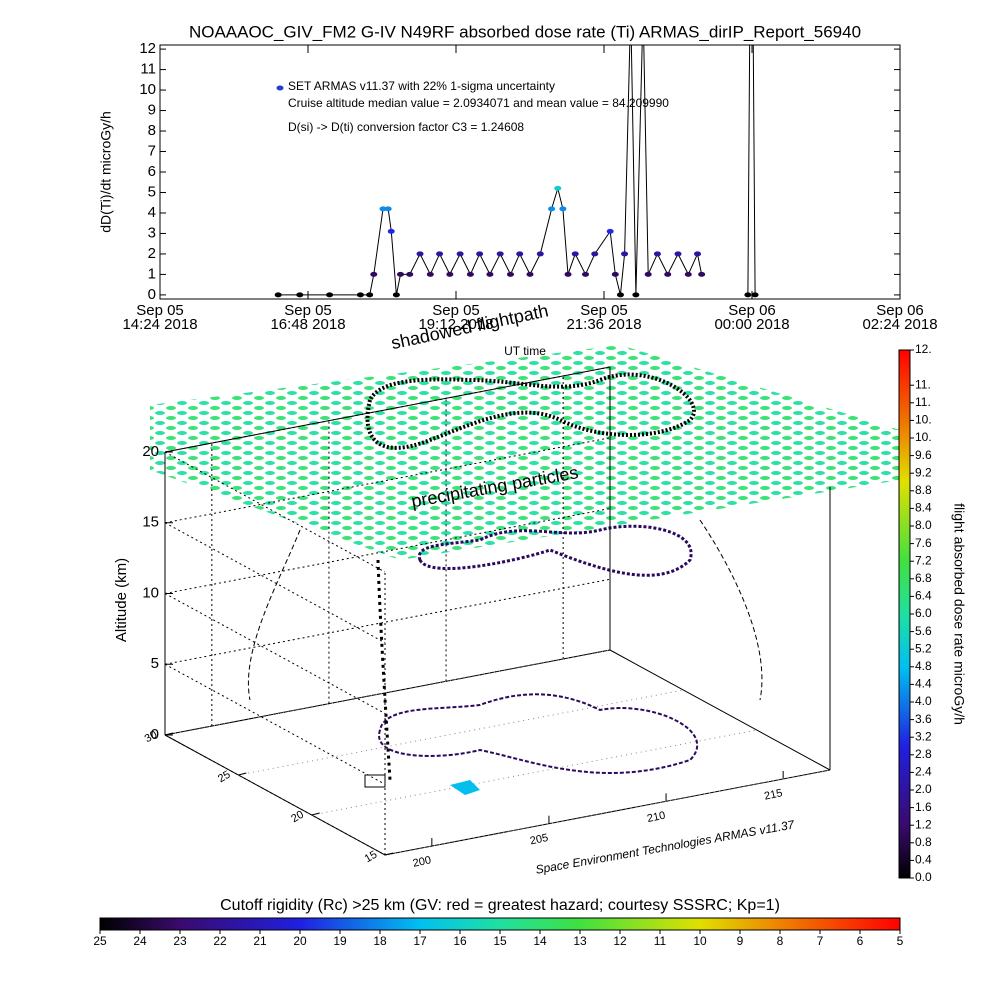 The width and height of the screenshot is (1000, 1000). Describe the element at coordinates (720, 710) in the screenshot. I see `box-edge` at that location.